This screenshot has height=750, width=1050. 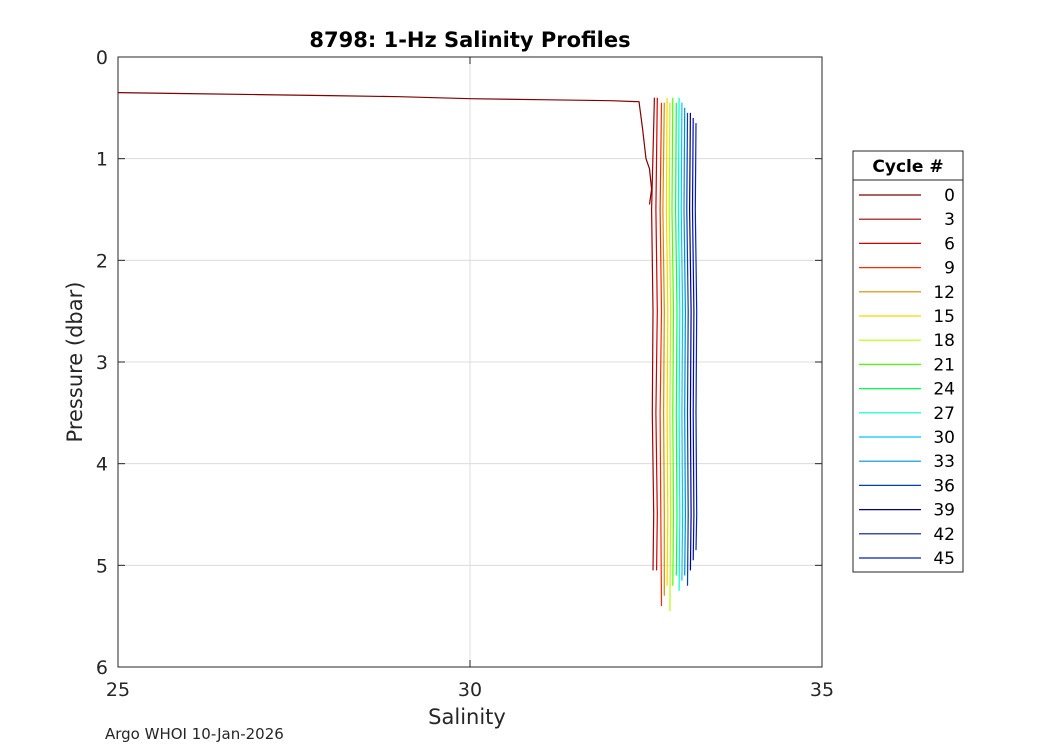 I want to click on legend-label: 6, so click(x=949, y=244).